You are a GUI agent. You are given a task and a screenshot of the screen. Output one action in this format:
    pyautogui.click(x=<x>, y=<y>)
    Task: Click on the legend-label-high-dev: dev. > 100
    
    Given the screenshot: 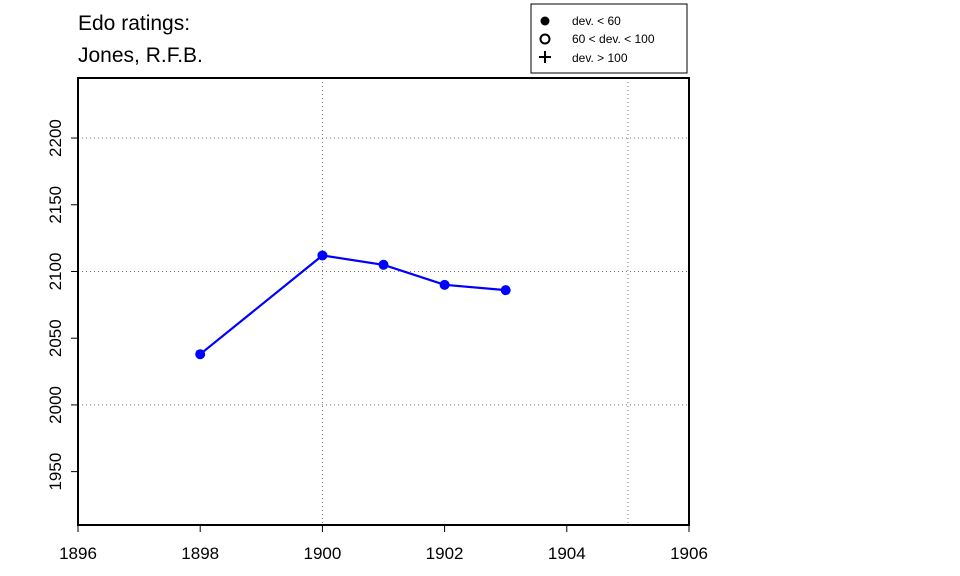 What is the action you would take?
    pyautogui.click(x=600, y=58)
    